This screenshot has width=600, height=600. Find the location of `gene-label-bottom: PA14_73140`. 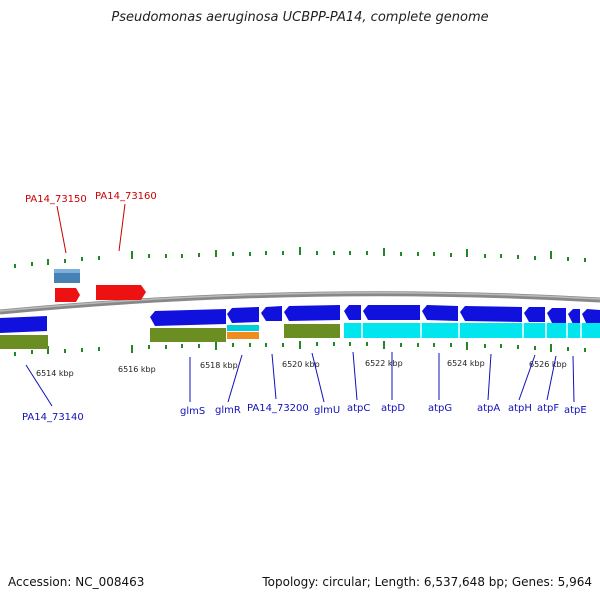

gene-label-bottom: PA14_73140 is located at coordinates (53, 417).